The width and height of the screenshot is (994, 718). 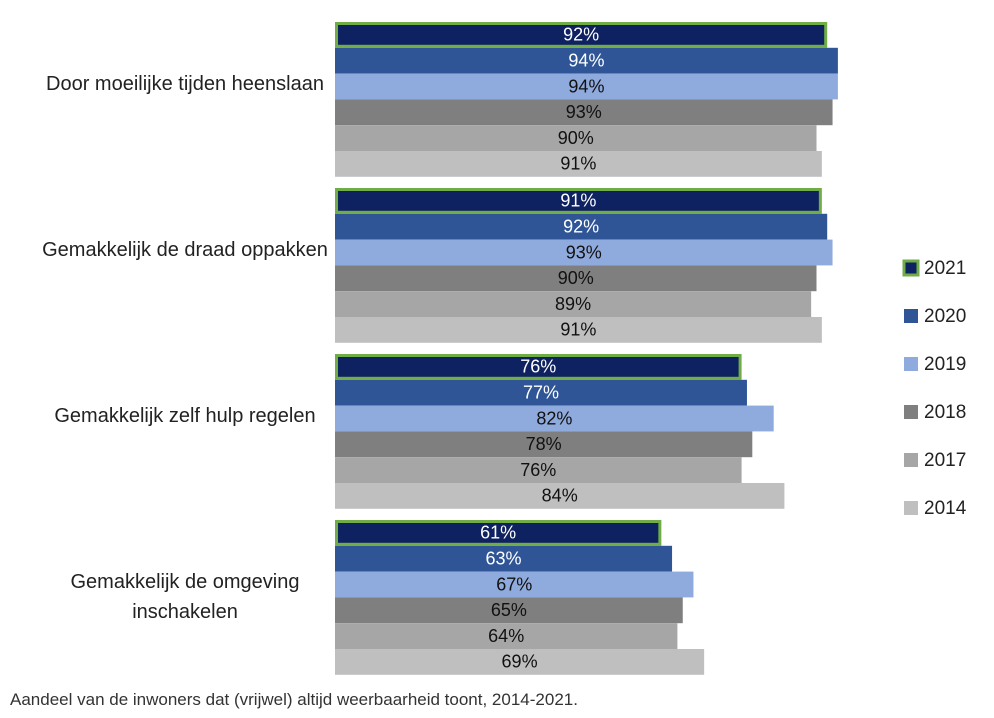 I want to click on legend-label: 2021, so click(x=945, y=268).